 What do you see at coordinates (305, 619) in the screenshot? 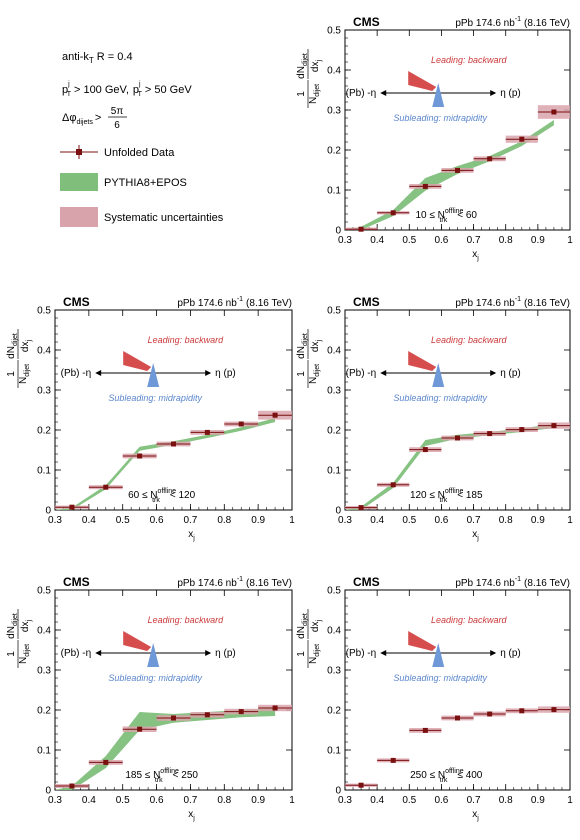
I see `y-label-dn-sub: dijet` at bounding box center [305, 619].